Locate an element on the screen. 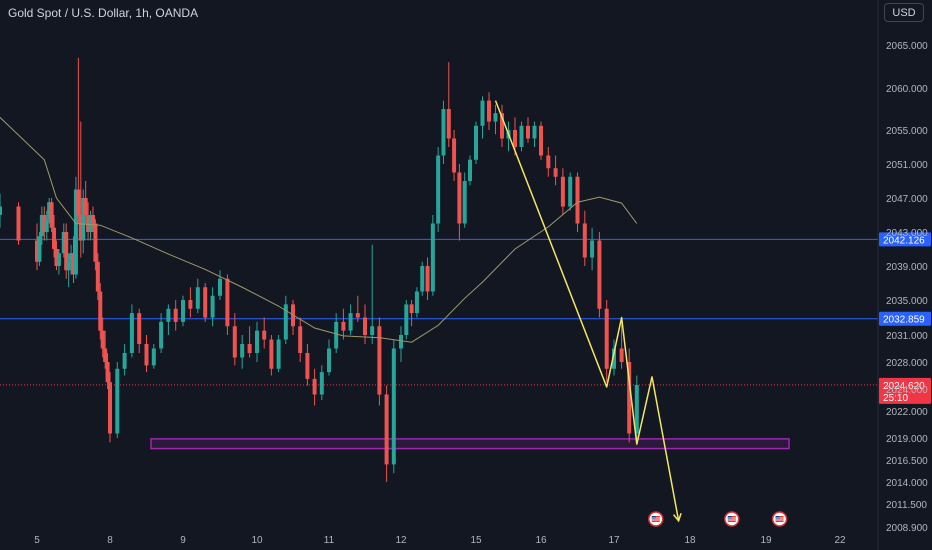 The width and height of the screenshot is (932, 550). y-tick-label: 2051.000 is located at coordinates (907, 165).